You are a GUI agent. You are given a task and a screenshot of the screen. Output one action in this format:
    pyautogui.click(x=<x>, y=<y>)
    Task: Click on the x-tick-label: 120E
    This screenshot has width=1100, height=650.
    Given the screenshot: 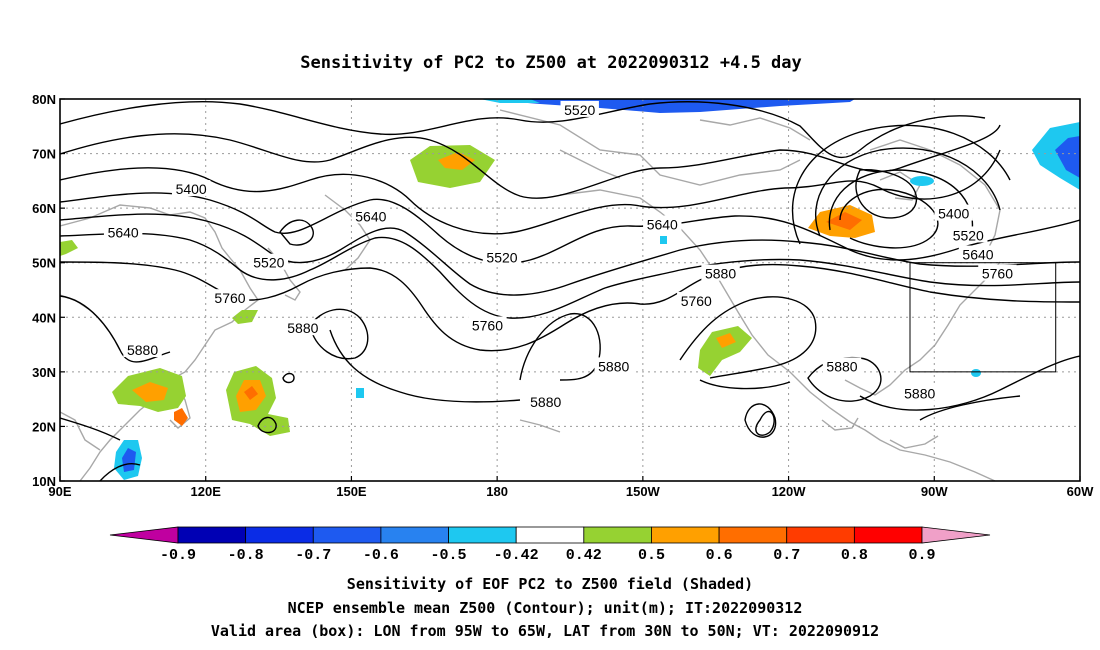 What is the action you would take?
    pyautogui.click(x=206, y=491)
    